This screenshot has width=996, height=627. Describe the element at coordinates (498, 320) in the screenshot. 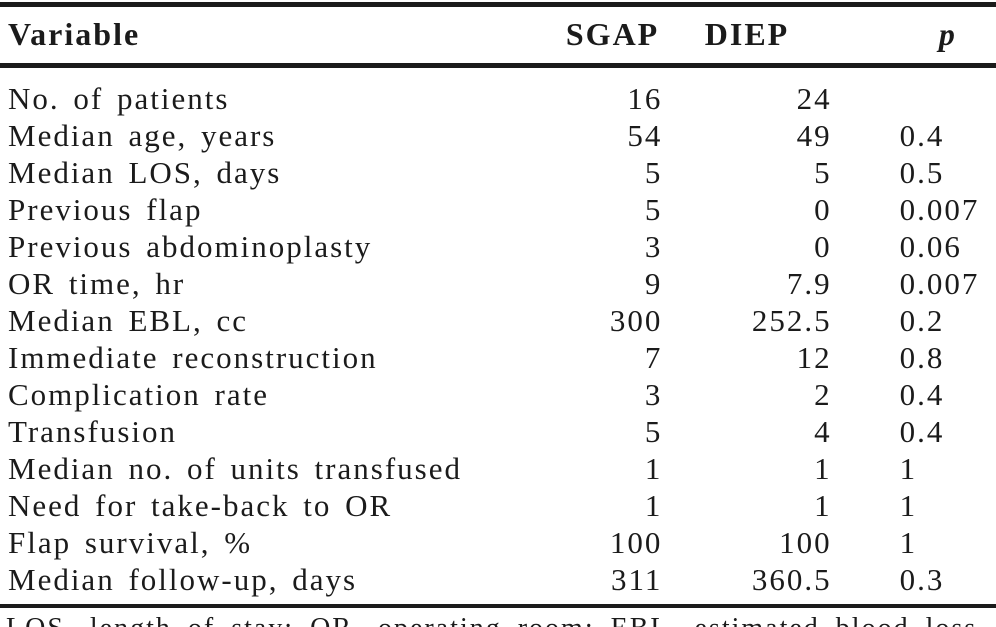

I see `table-row: Median EBL, cc 300 252.5 0.2` at that location.